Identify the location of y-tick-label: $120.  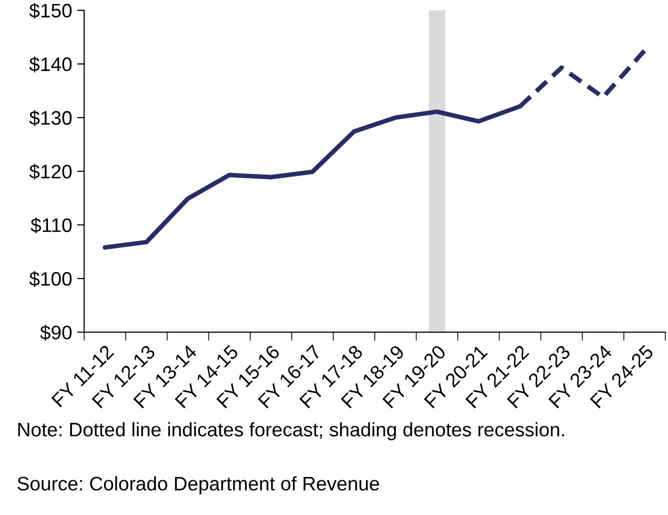
(50, 172).